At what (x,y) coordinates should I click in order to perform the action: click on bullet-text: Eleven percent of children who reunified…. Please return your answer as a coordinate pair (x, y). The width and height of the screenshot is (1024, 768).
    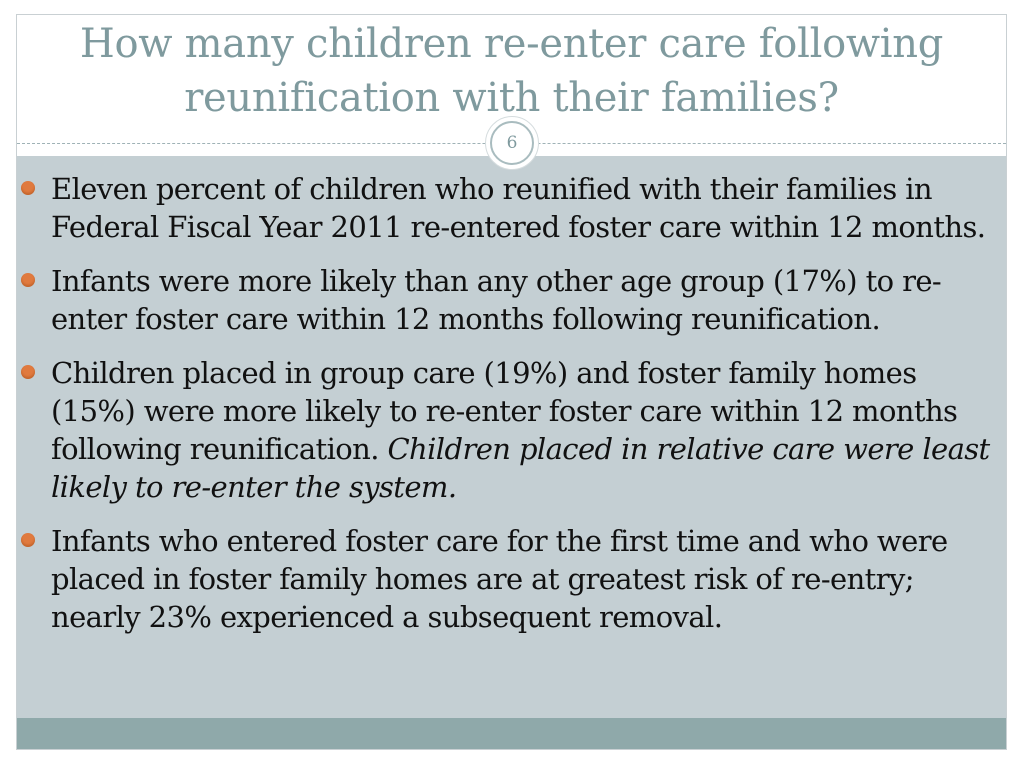
    Looking at the image, I should click on (518, 208).